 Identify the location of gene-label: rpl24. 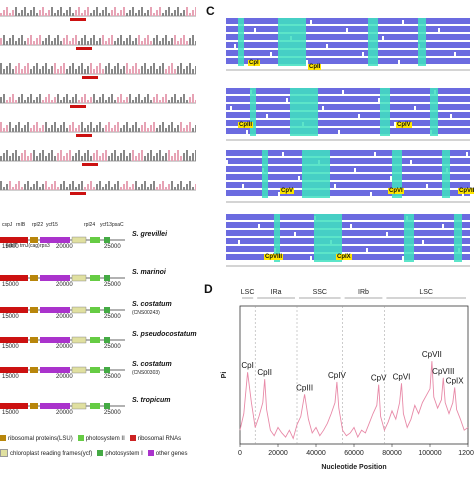
(90, 225).